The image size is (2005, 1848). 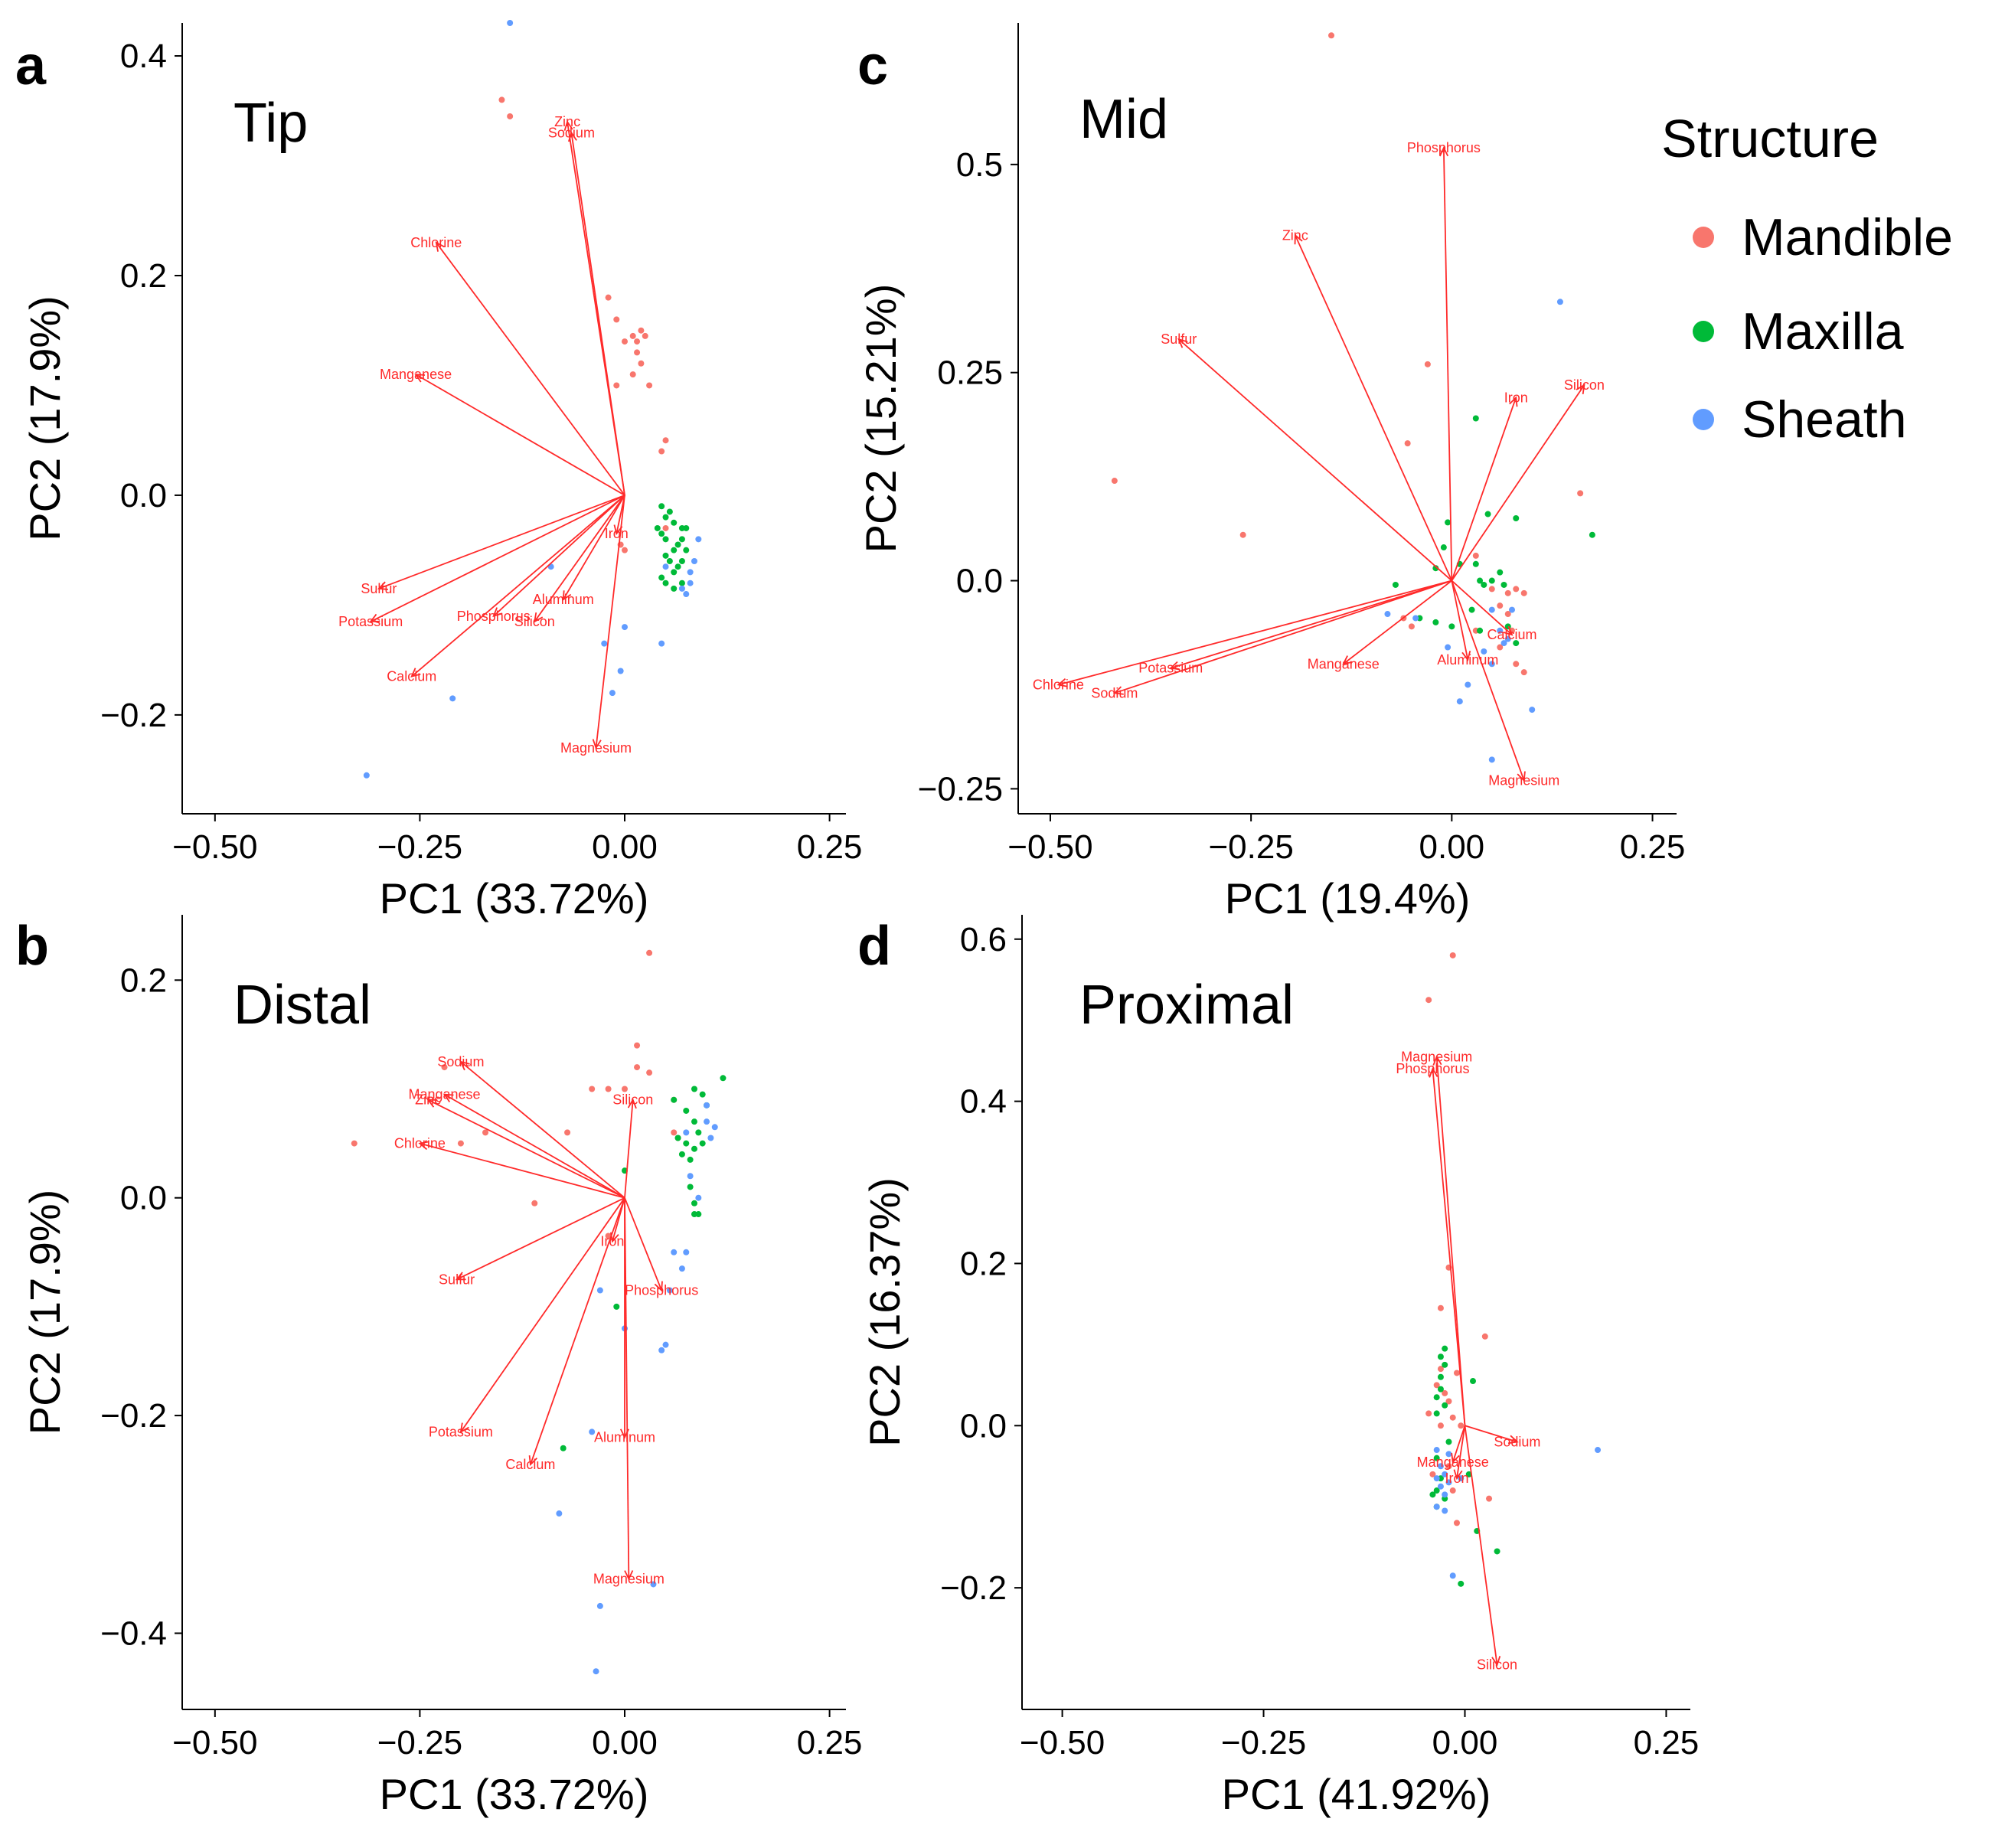 I want to click on loading-arrow-magnesium, so click(x=610, y=622).